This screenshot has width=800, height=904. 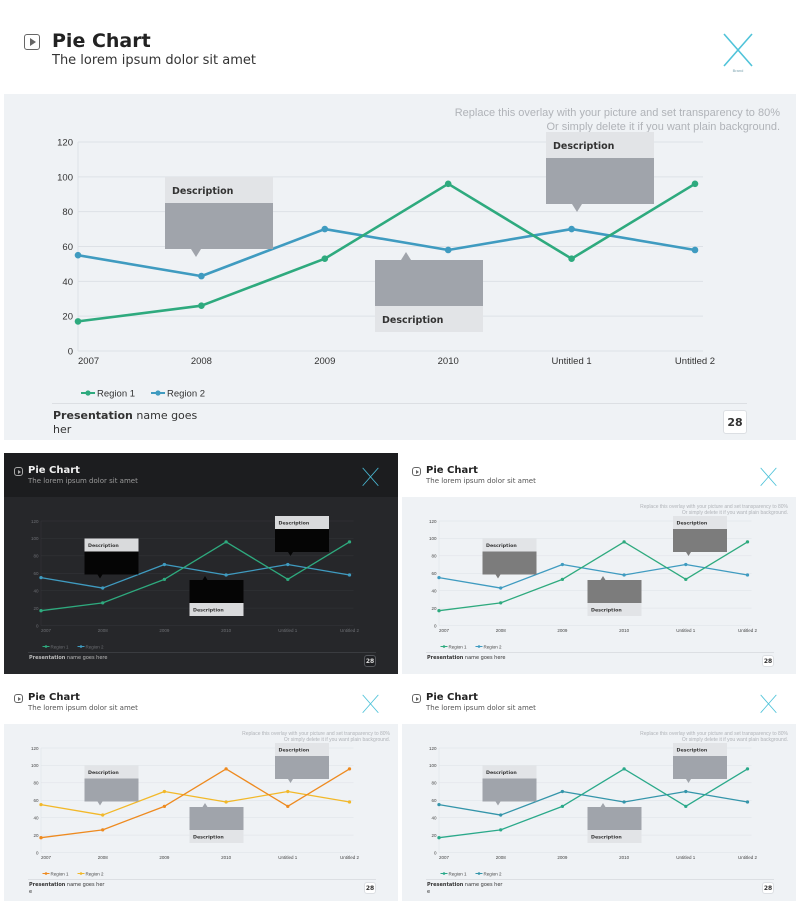 I want to click on slide-header: Pie Chart The lorem ipsum dolor sit amet, so click(x=201, y=702).